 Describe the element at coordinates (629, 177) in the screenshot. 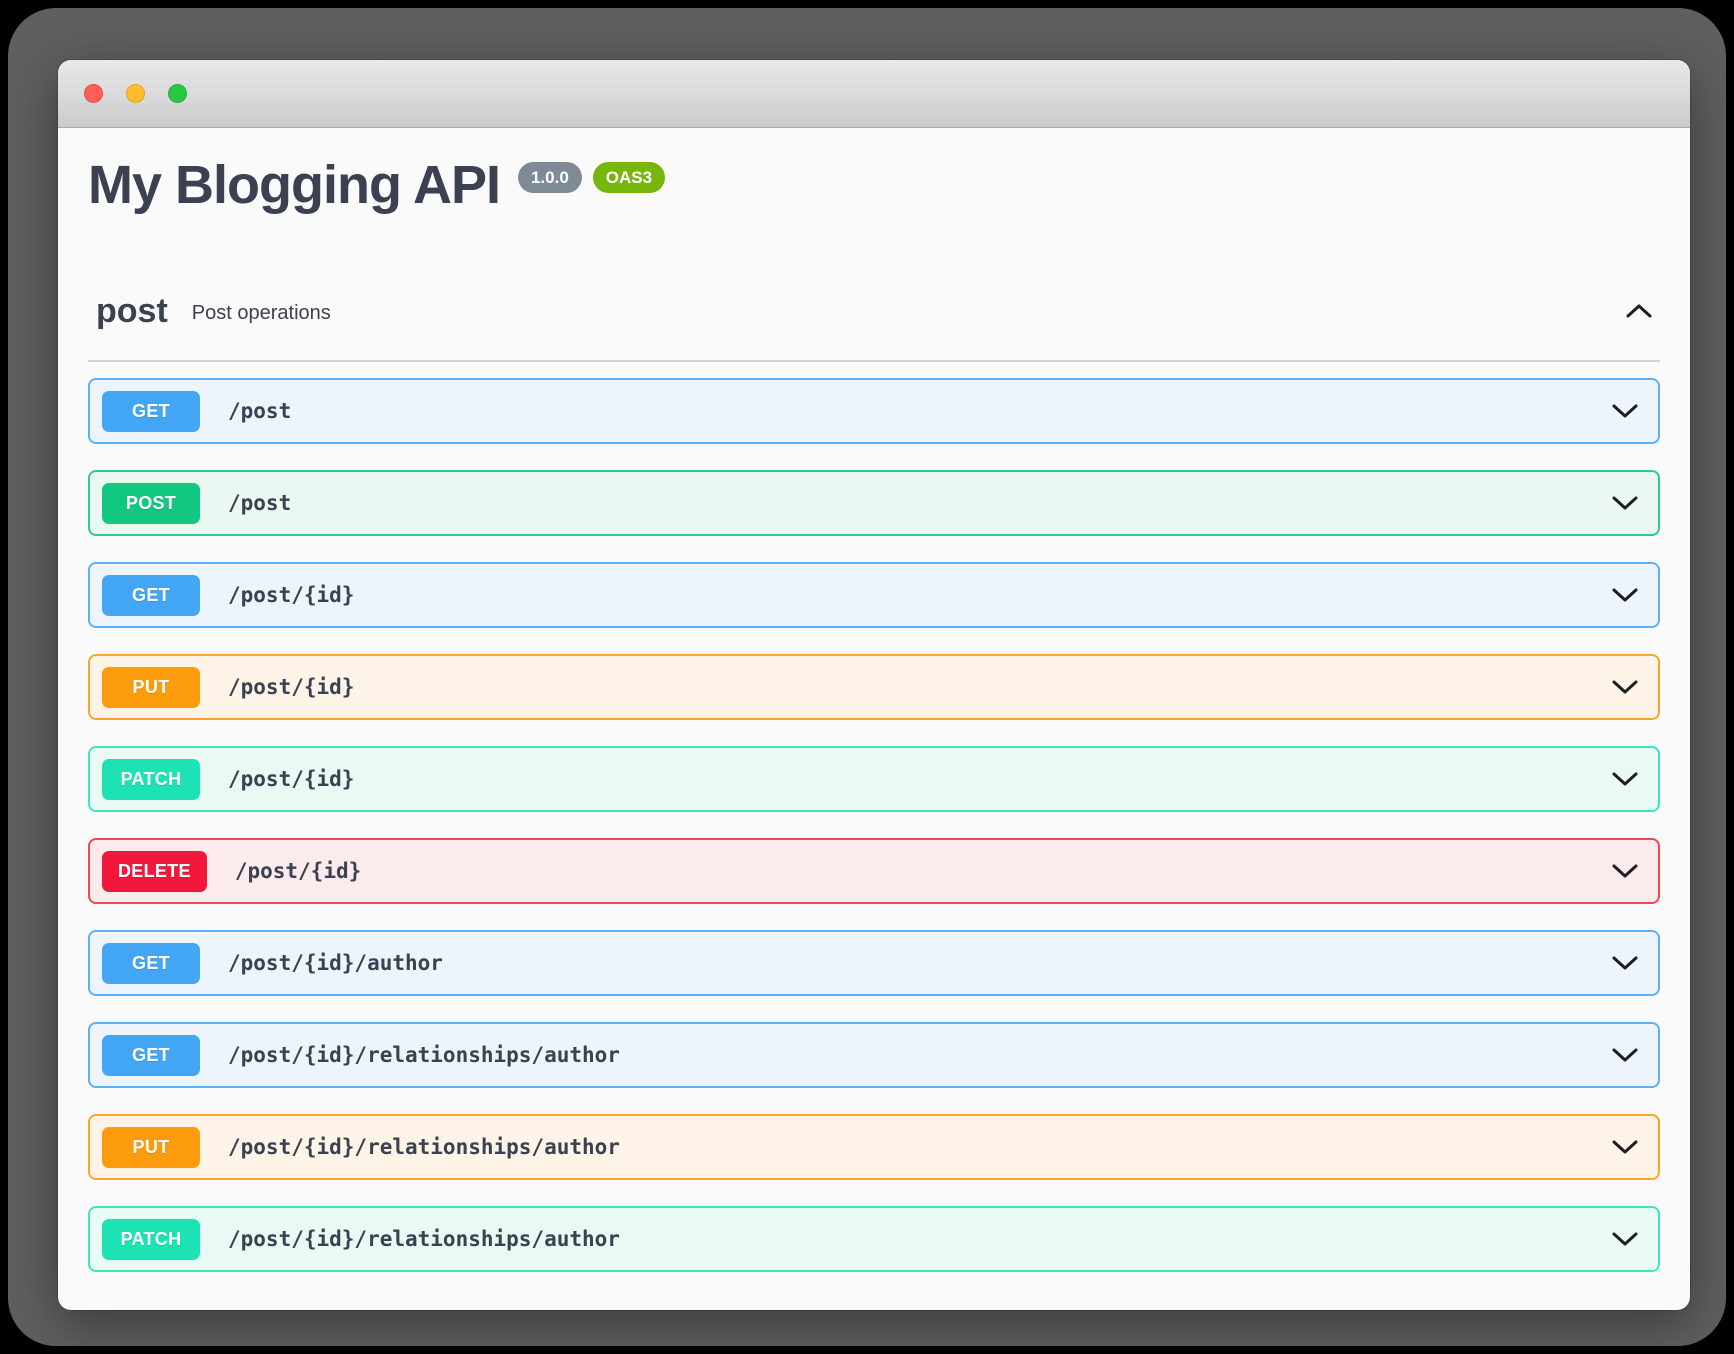

I see `oas3-badge: OAS3` at that location.